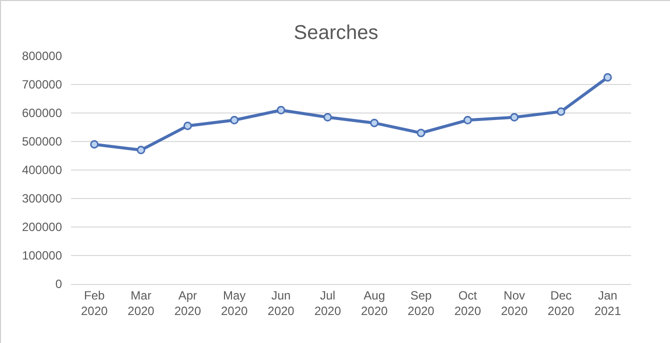  I want to click on y-tick-label: 600000, so click(42, 113).